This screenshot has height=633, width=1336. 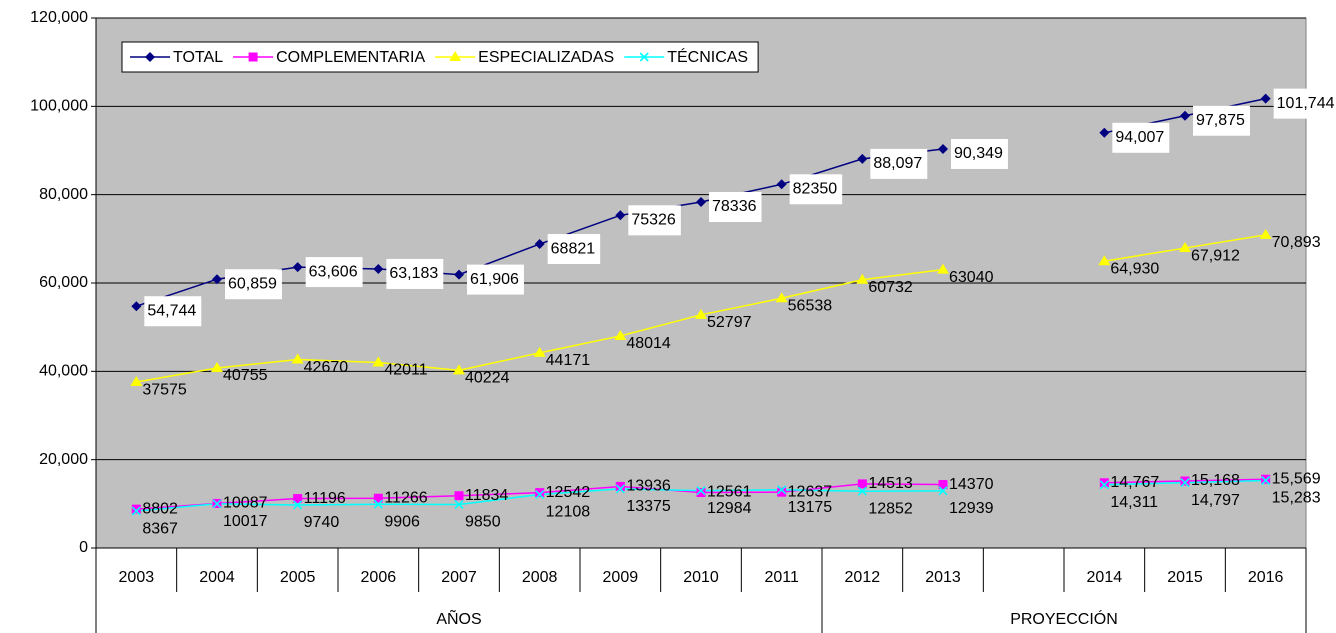 I want to click on x-tick-label: 2011, so click(x=781, y=577).